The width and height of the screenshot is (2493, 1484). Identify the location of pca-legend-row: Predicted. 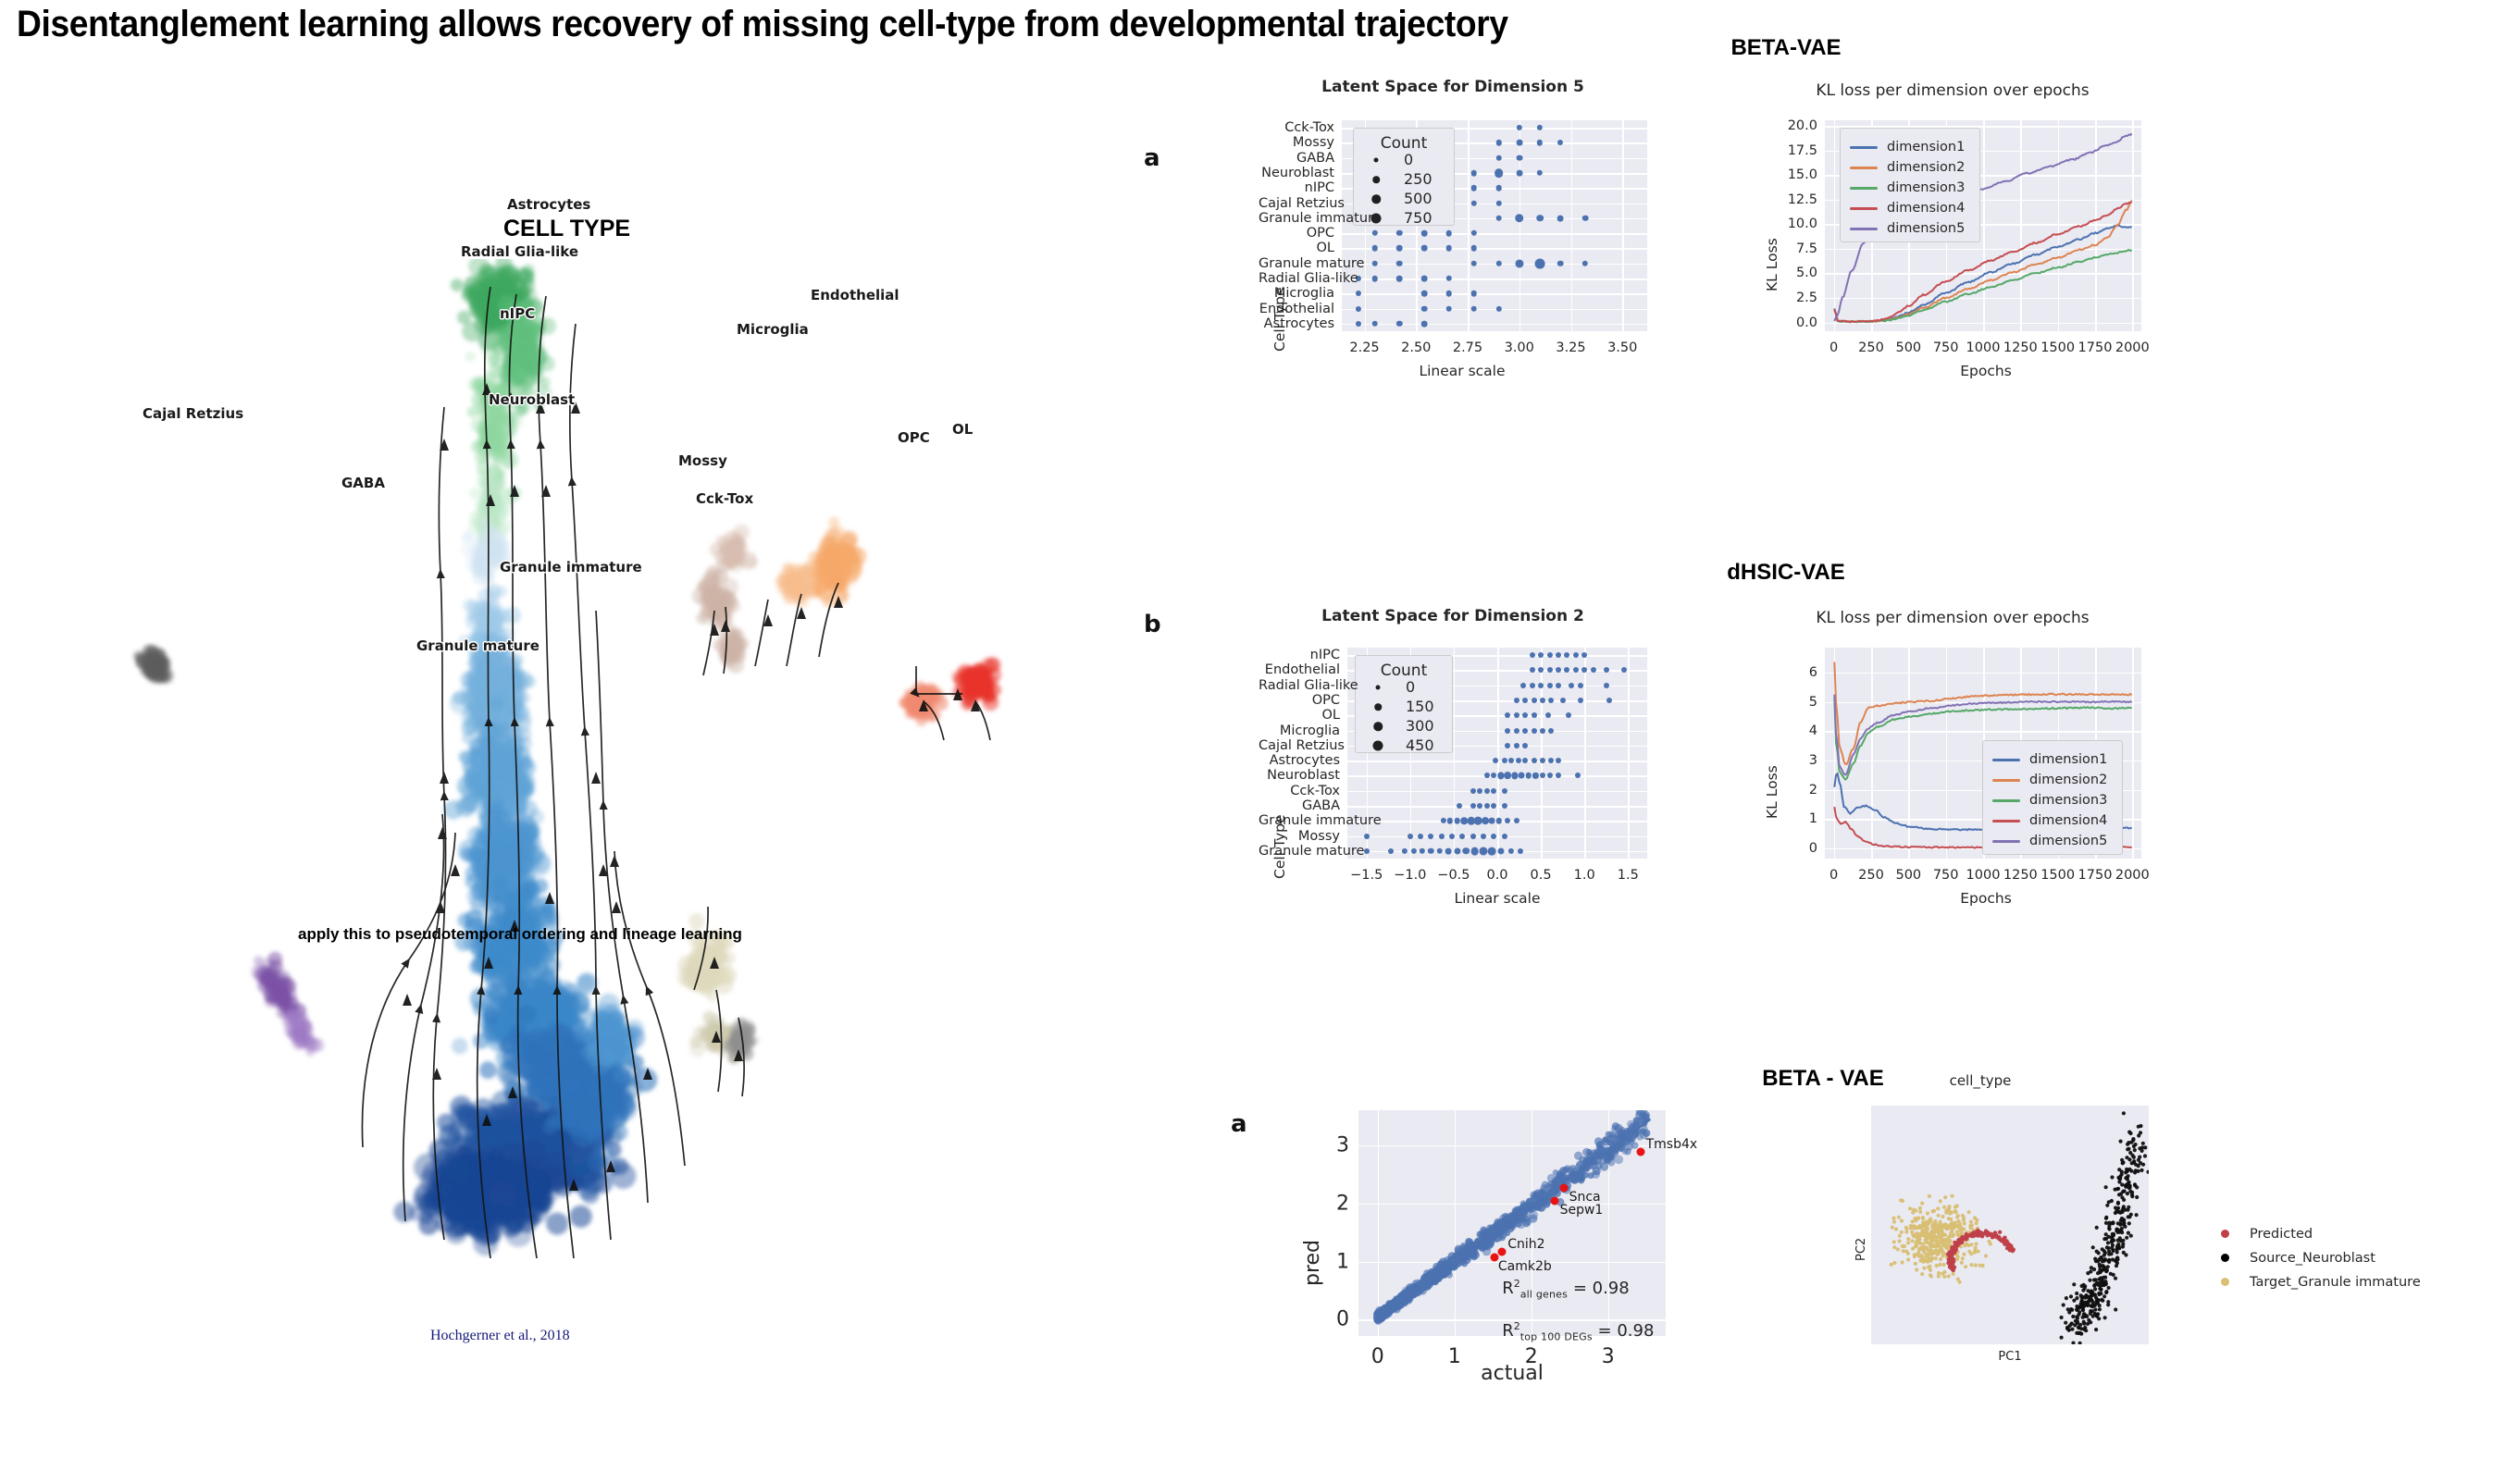
(2267, 1235).